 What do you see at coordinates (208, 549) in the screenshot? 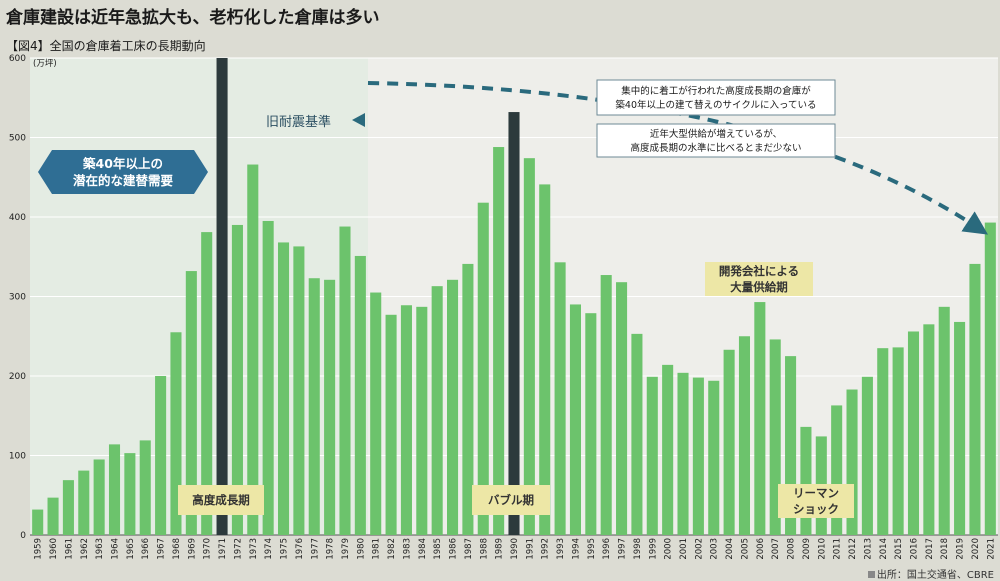
I see `x-tick-label: 1970` at bounding box center [208, 549].